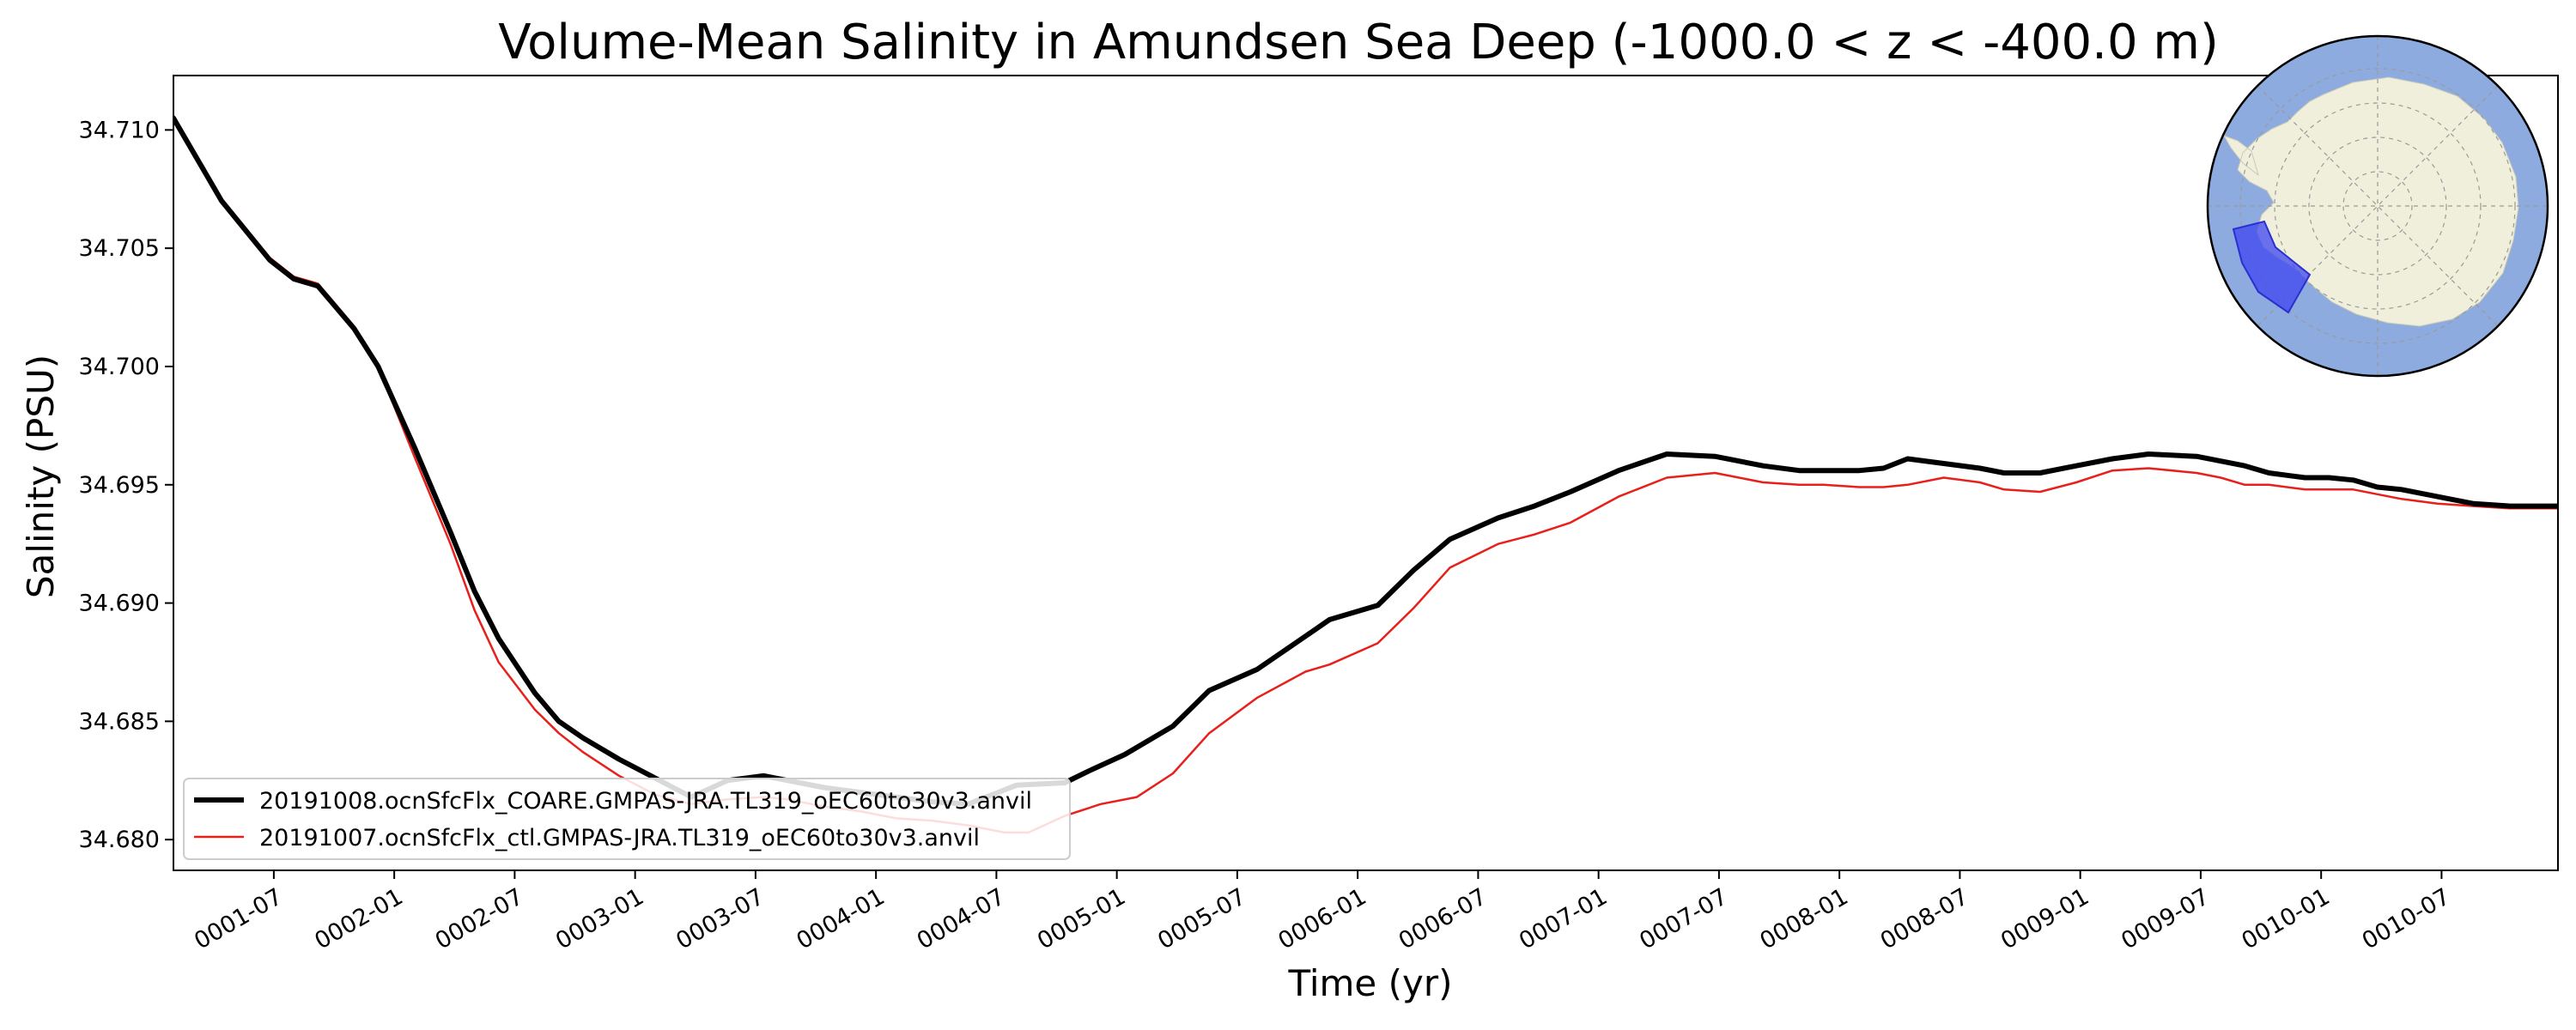  I want to click on x-tick-label: 0008-01, so click(1804, 918).